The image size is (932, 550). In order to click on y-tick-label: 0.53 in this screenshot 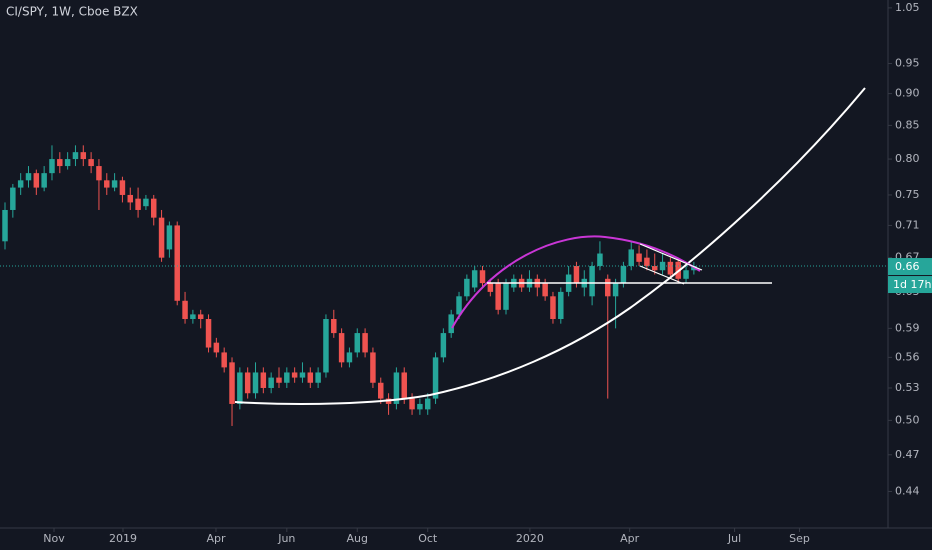, I will do `click(907, 387)`.